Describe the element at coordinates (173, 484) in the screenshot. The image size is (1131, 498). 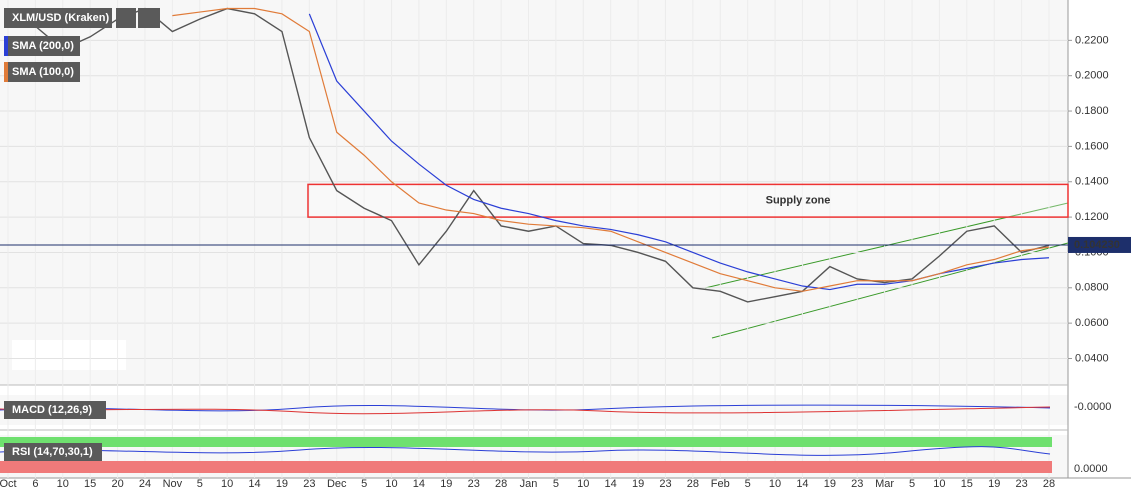
I see `x-tick-label: Nov` at that location.